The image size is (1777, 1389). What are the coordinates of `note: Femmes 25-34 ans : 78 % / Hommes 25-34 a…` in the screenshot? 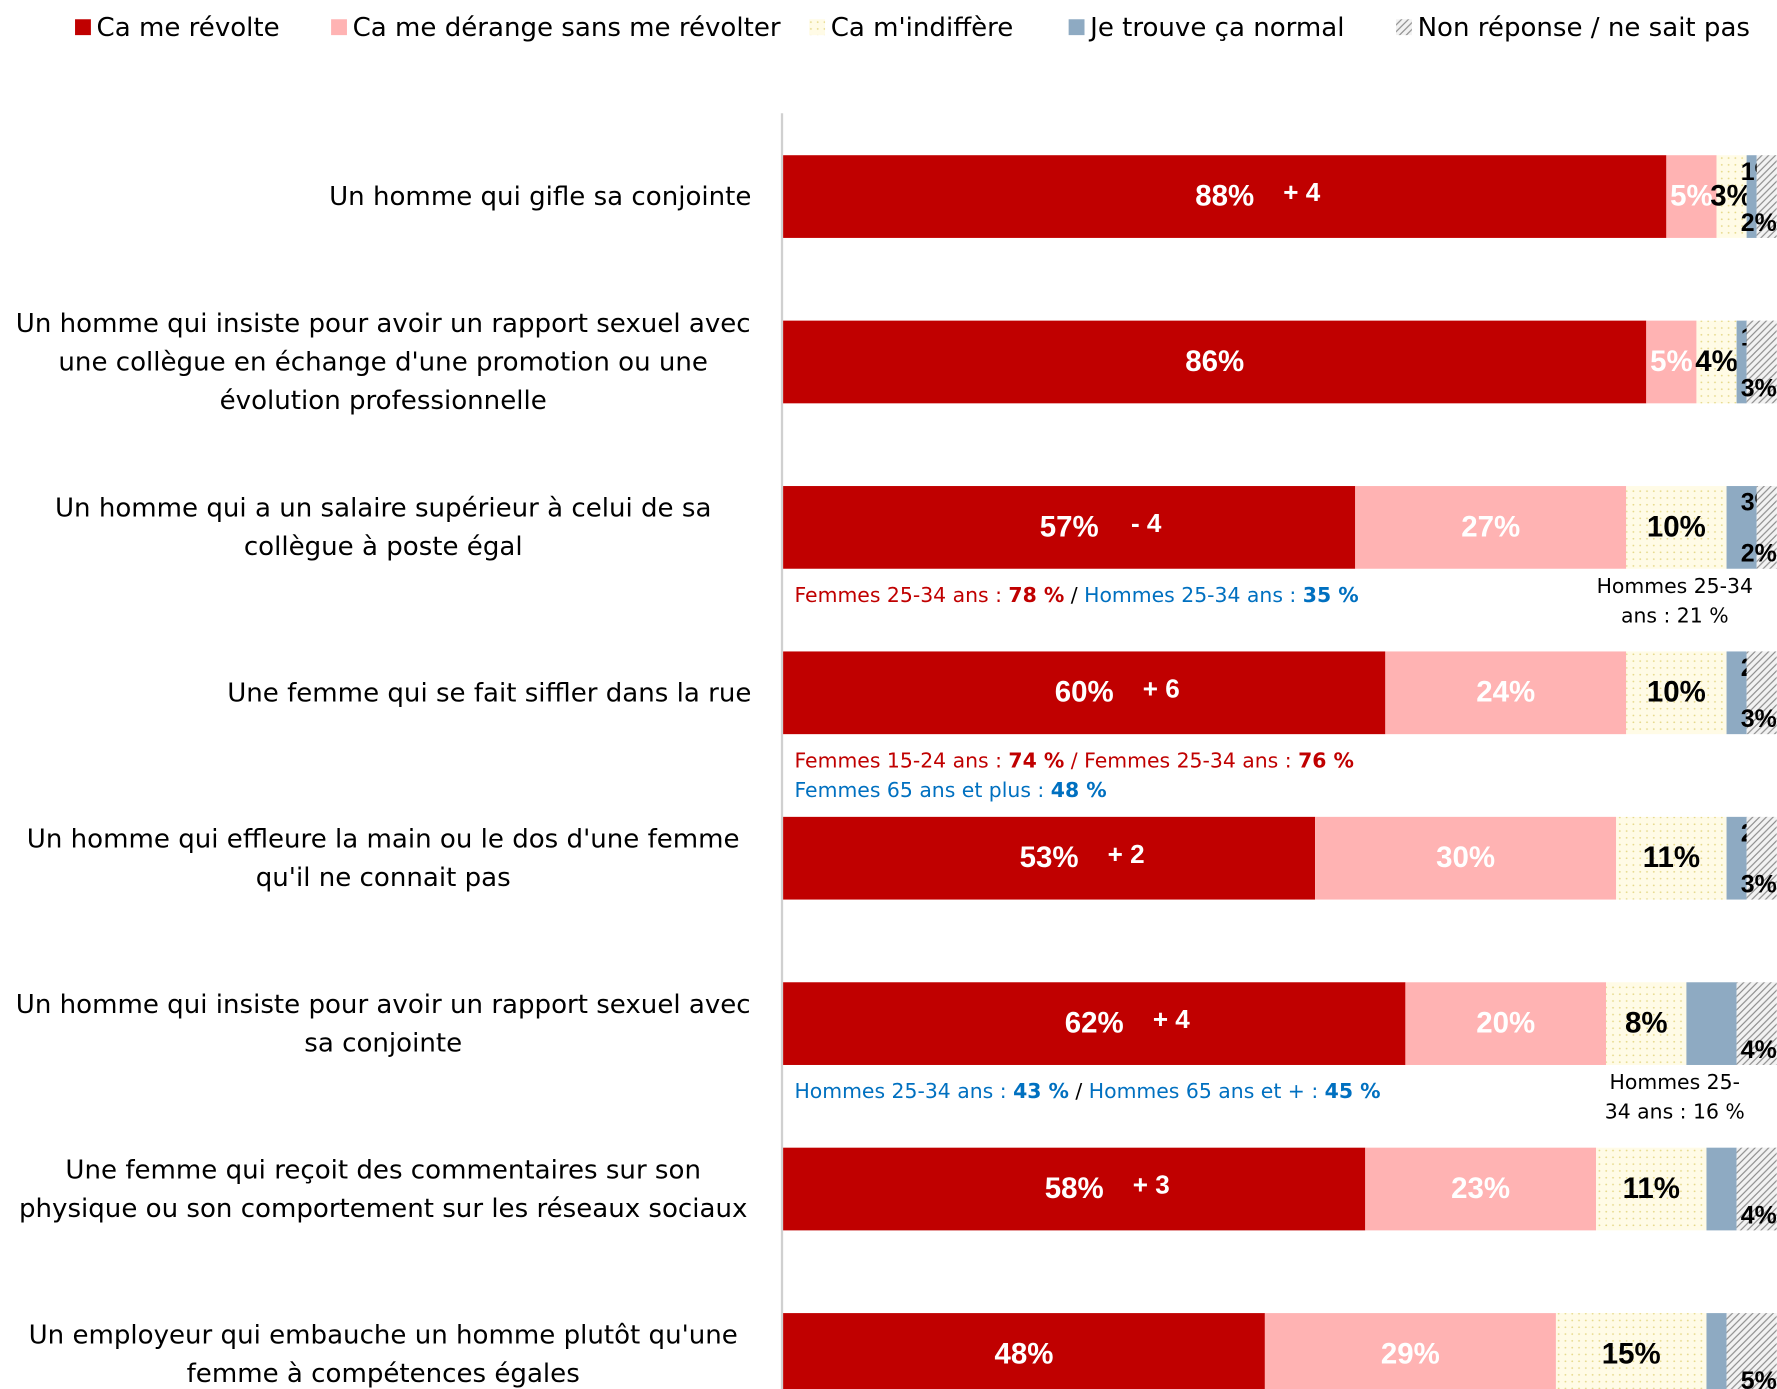 It's located at (1076, 595).